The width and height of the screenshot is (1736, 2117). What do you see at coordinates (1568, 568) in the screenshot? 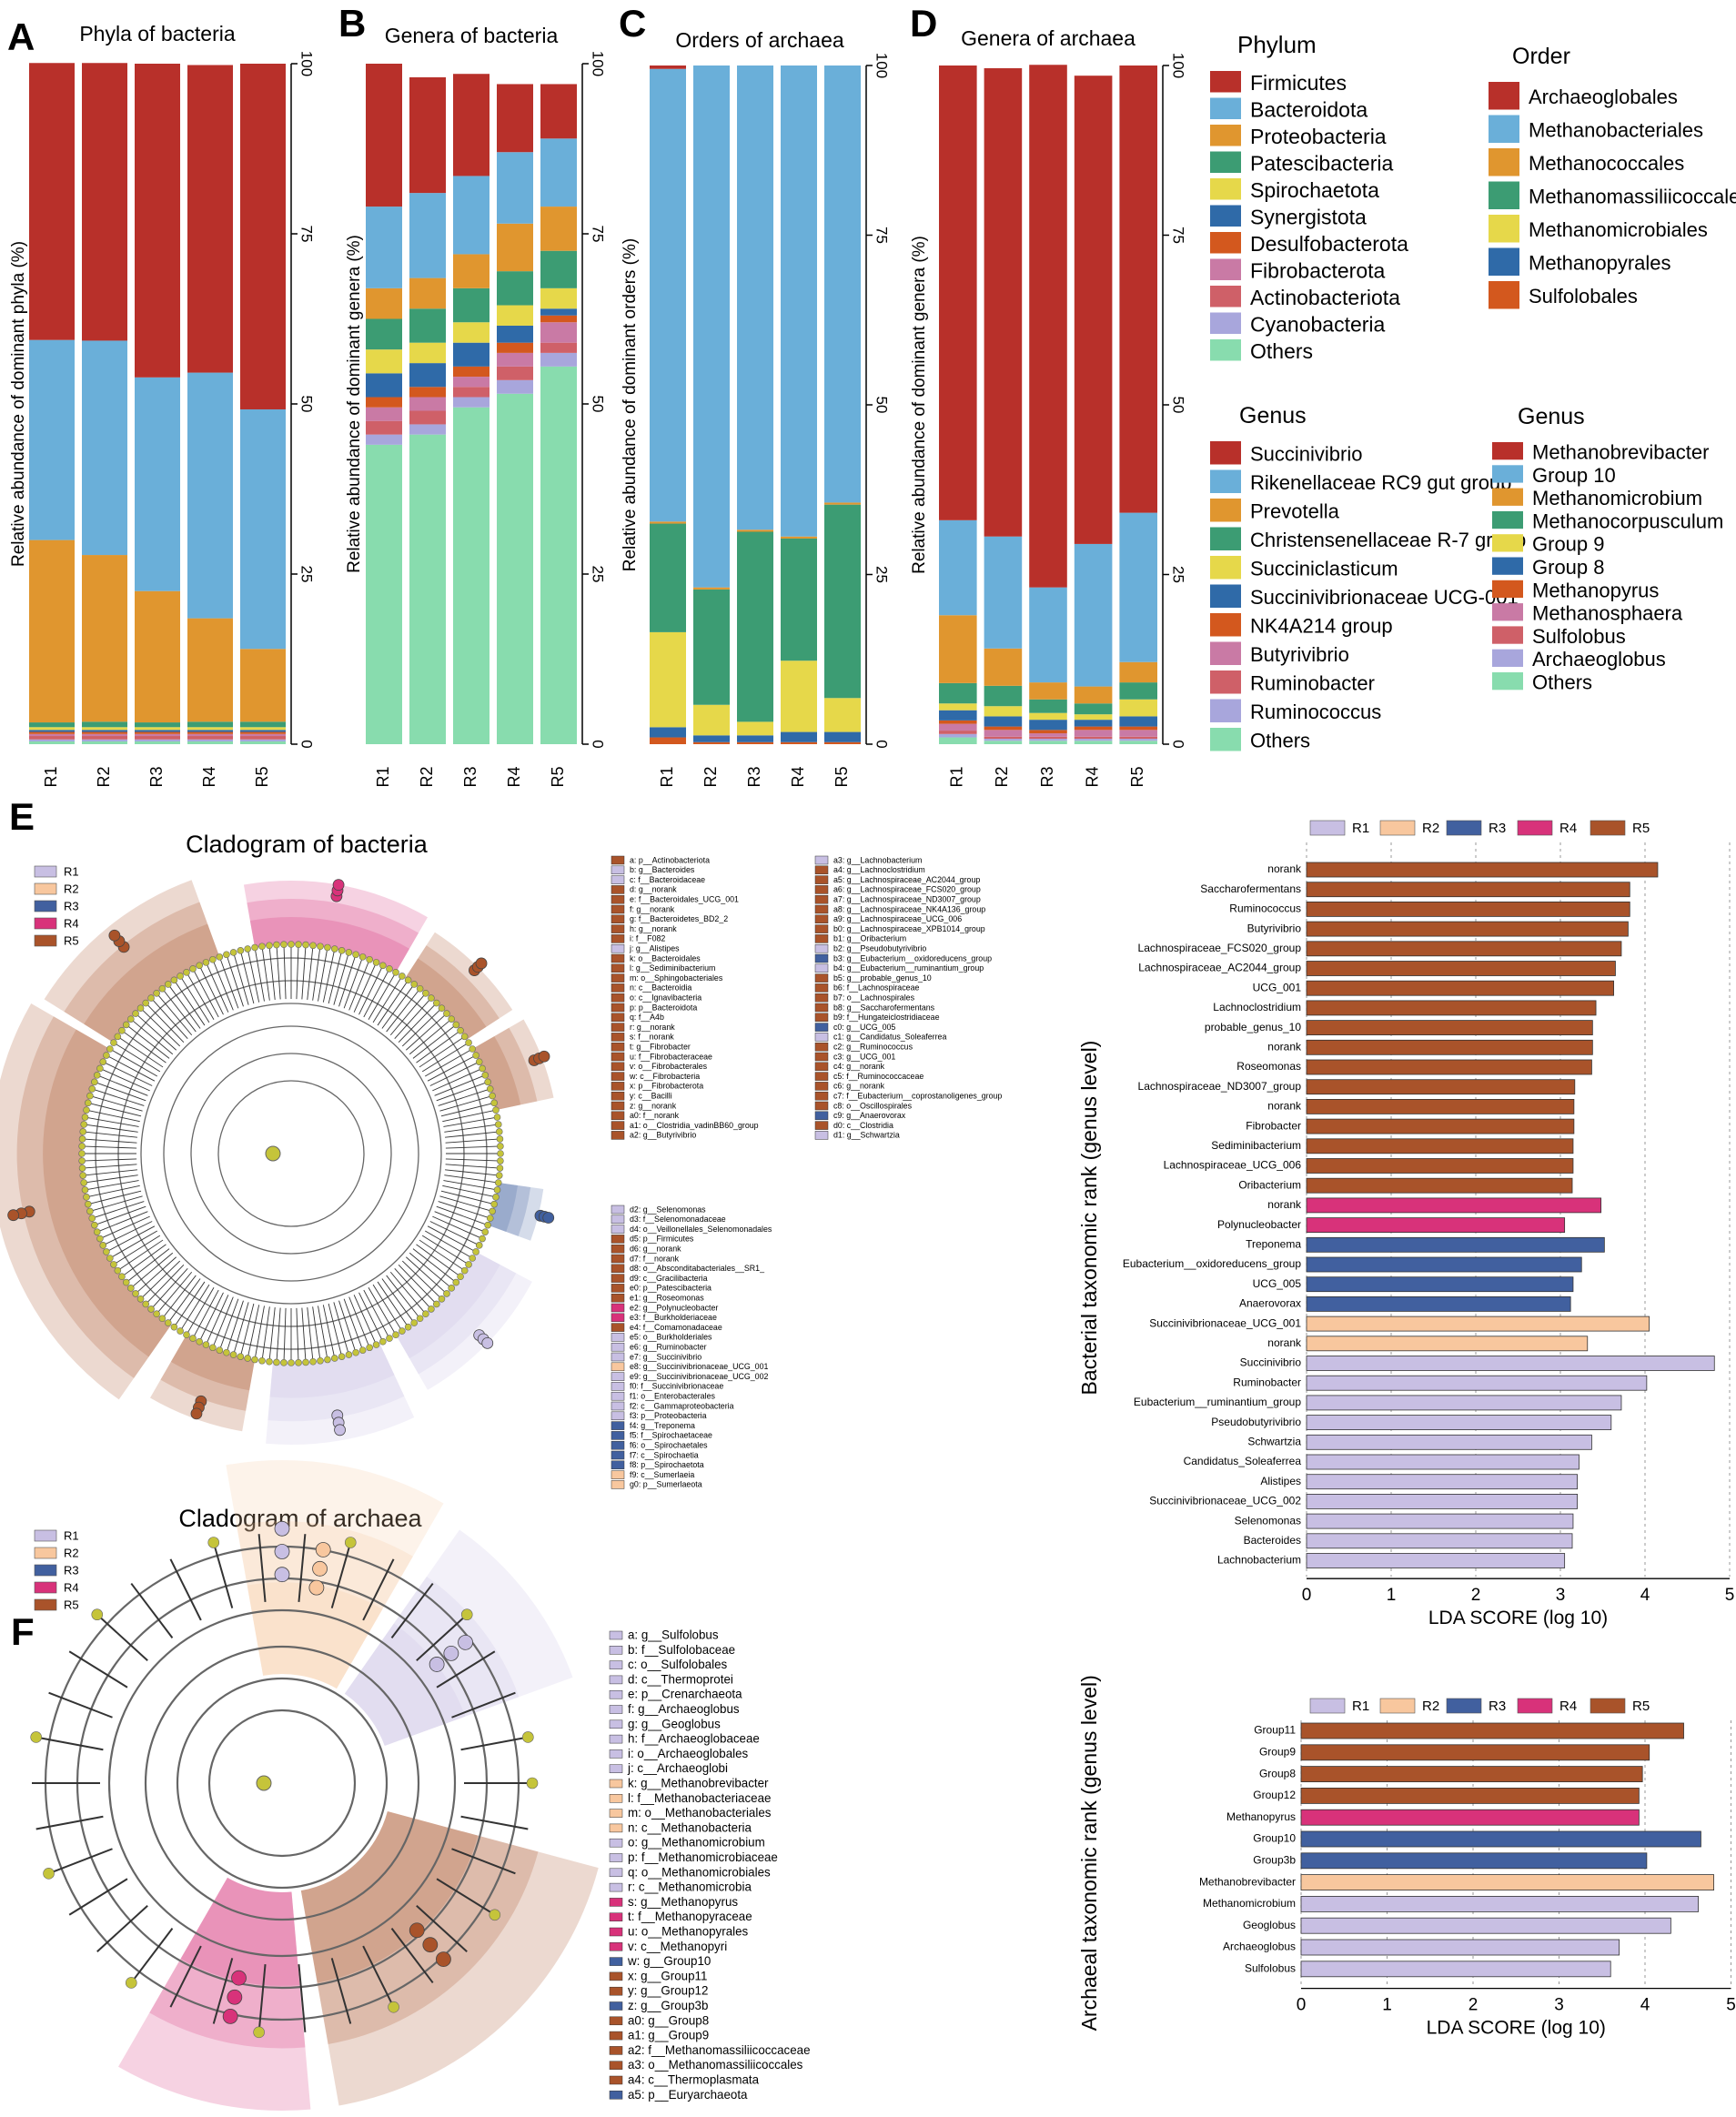
I see `legend-label: Group 8` at bounding box center [1568, 568].